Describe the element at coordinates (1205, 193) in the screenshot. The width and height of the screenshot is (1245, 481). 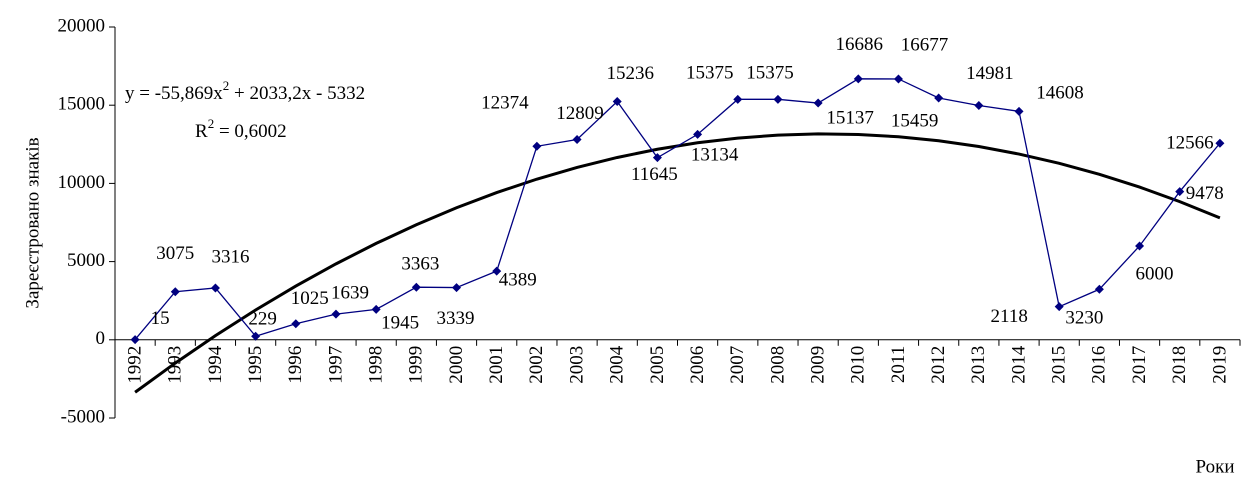
I see `data-label: 9478` at that location.